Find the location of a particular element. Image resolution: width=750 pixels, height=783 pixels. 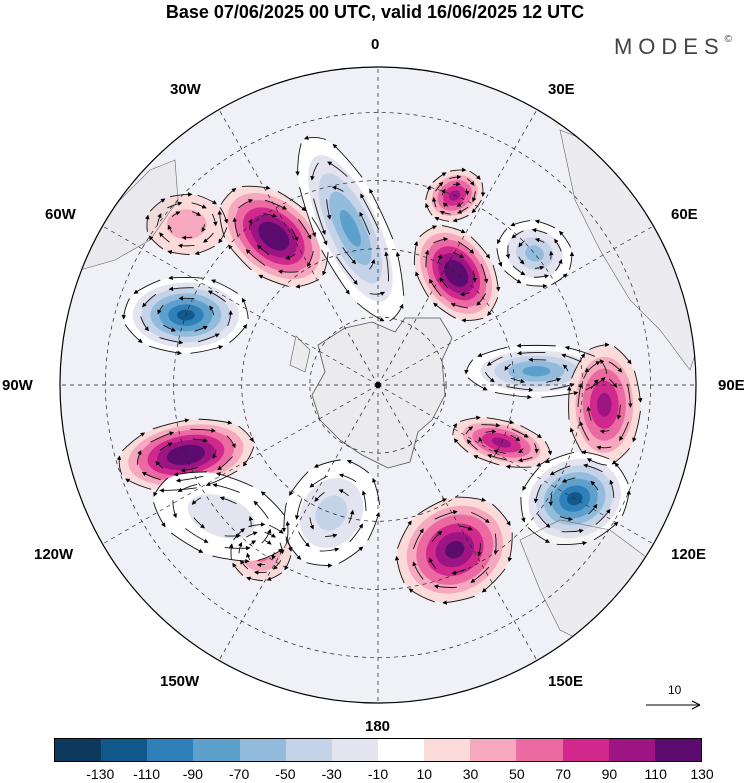

positive-anomaly is located at coordinates (455, 550).